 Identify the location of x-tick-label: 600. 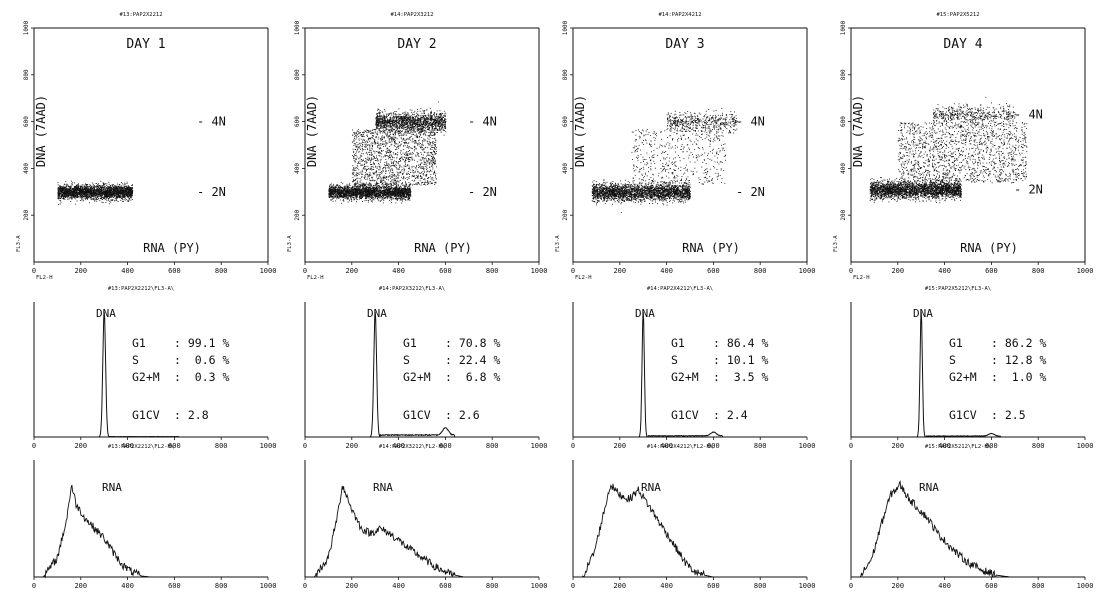
(174, 271).